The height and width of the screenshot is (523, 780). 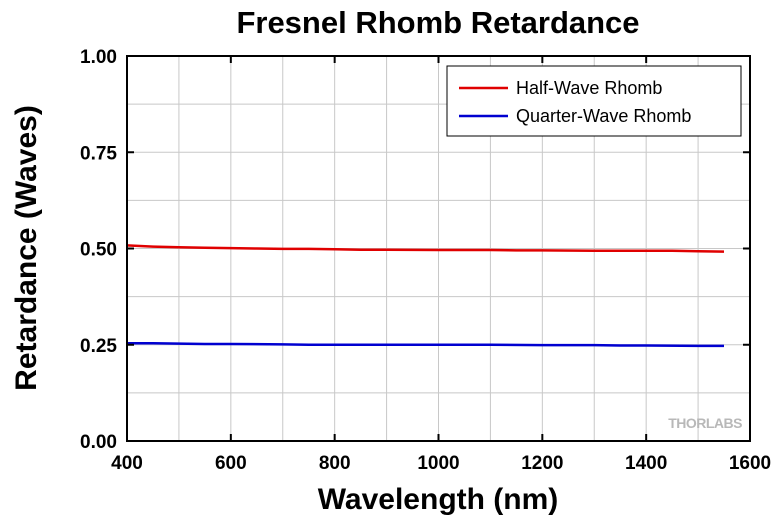 What do you see at coordinates (438, 499) in the screenshot?
I see `x-axis-label: Wavelength (nm)` at bounding box center [438, 499].